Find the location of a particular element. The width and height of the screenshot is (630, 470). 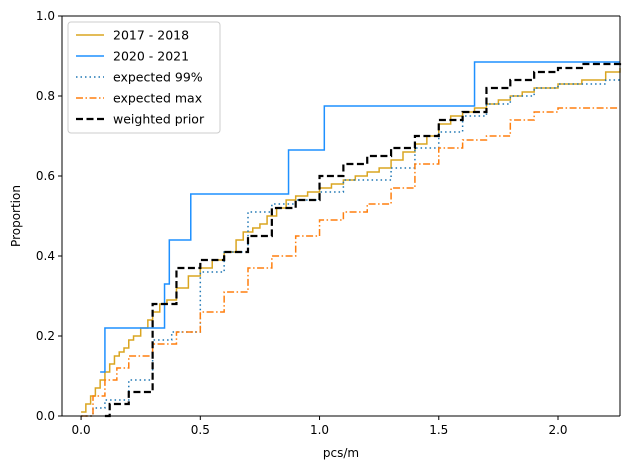

x-tick-label: 1.5 is located at coordinates (438, 430).